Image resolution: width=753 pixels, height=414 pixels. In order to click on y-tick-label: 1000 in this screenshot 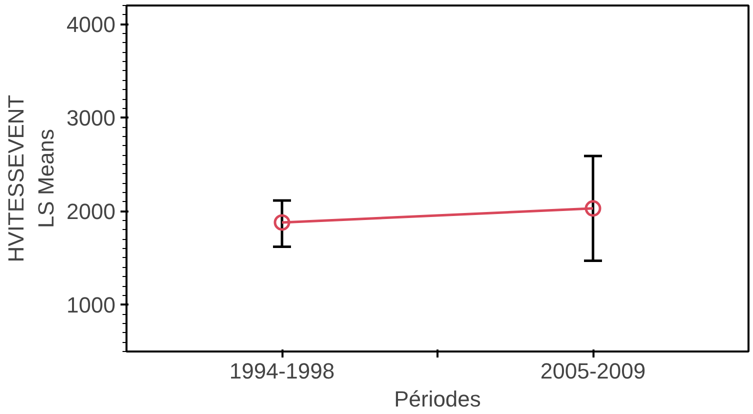, I will do `click(91, 305)`.